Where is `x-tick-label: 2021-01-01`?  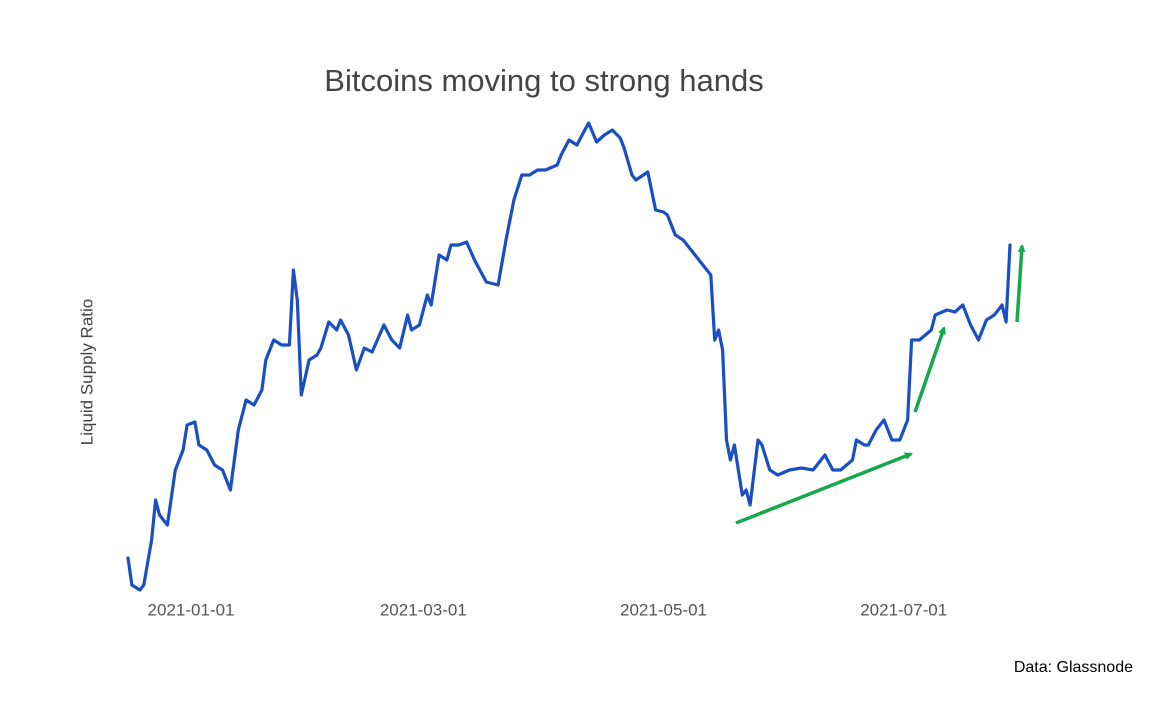
x-tick-label: 2021-01-01 is located at coordinates (191, 609).